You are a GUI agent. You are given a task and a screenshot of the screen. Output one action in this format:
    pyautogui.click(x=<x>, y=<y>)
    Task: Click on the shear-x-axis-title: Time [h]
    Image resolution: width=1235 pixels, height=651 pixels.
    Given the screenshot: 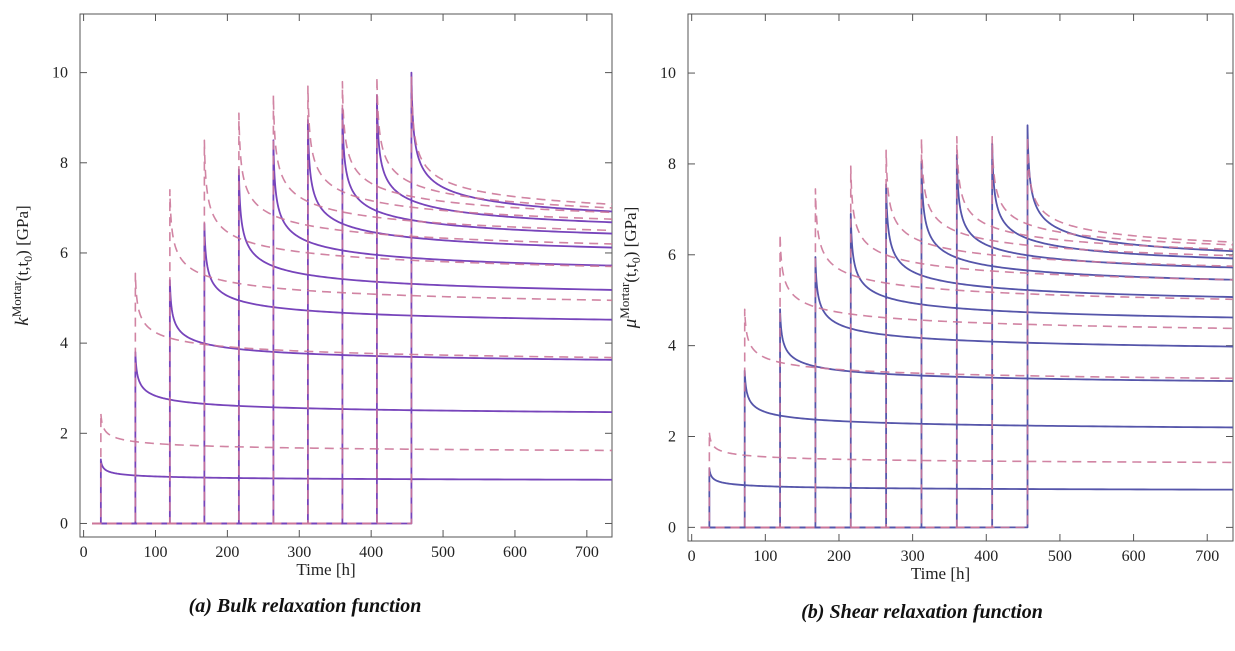 What is the action you would take?
    pyautogui.click(x=940, y=573)
    